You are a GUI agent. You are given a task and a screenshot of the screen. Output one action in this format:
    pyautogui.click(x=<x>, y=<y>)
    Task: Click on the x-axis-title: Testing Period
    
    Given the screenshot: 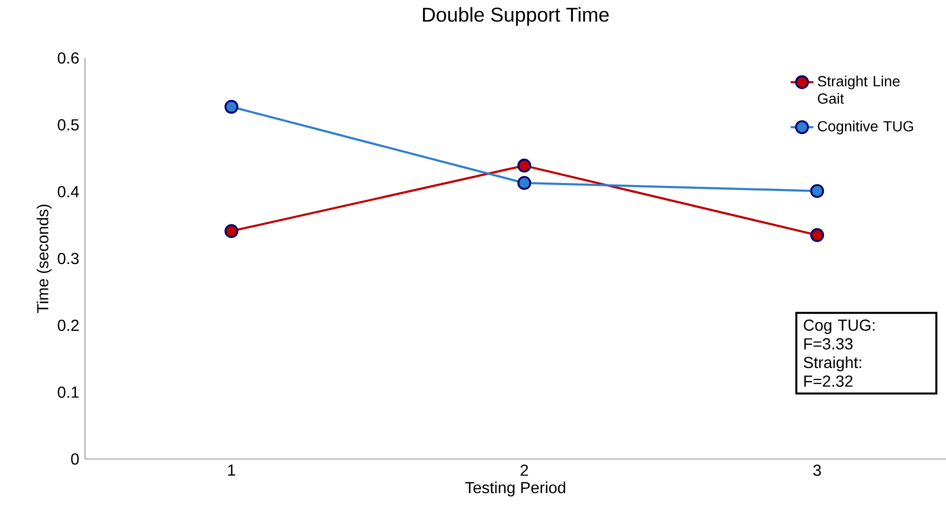 What is the action you would take?
    pyautogui.click(x=515, y=489)
    